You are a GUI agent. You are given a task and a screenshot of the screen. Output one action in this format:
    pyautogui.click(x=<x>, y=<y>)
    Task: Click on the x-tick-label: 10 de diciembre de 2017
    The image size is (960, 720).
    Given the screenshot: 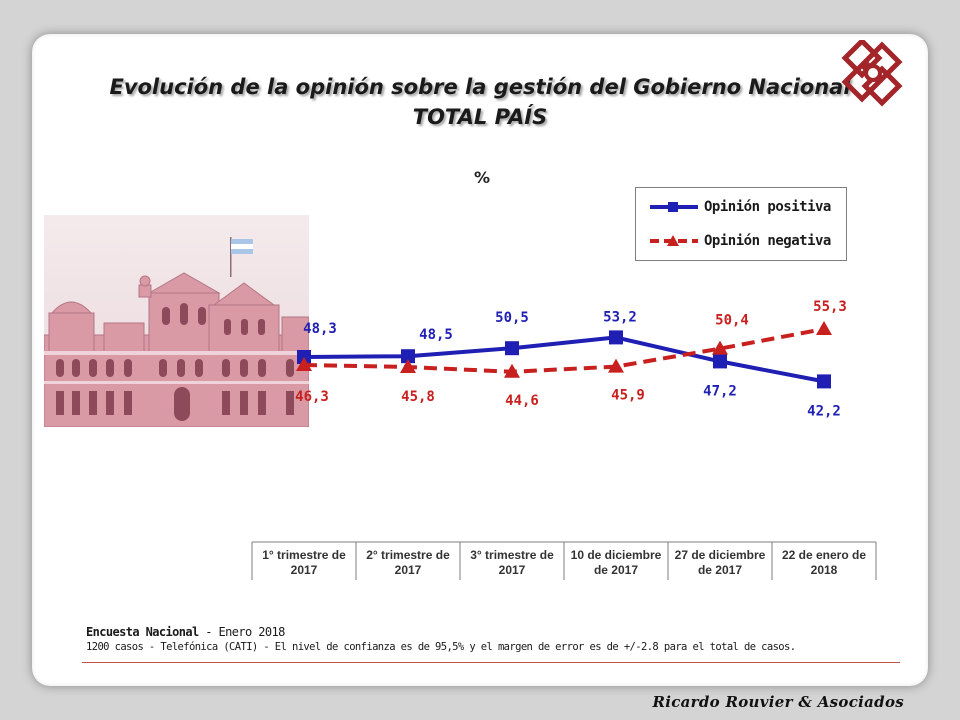 What is the action you would take?
    pyautogui.click(x=616, y=562)
    